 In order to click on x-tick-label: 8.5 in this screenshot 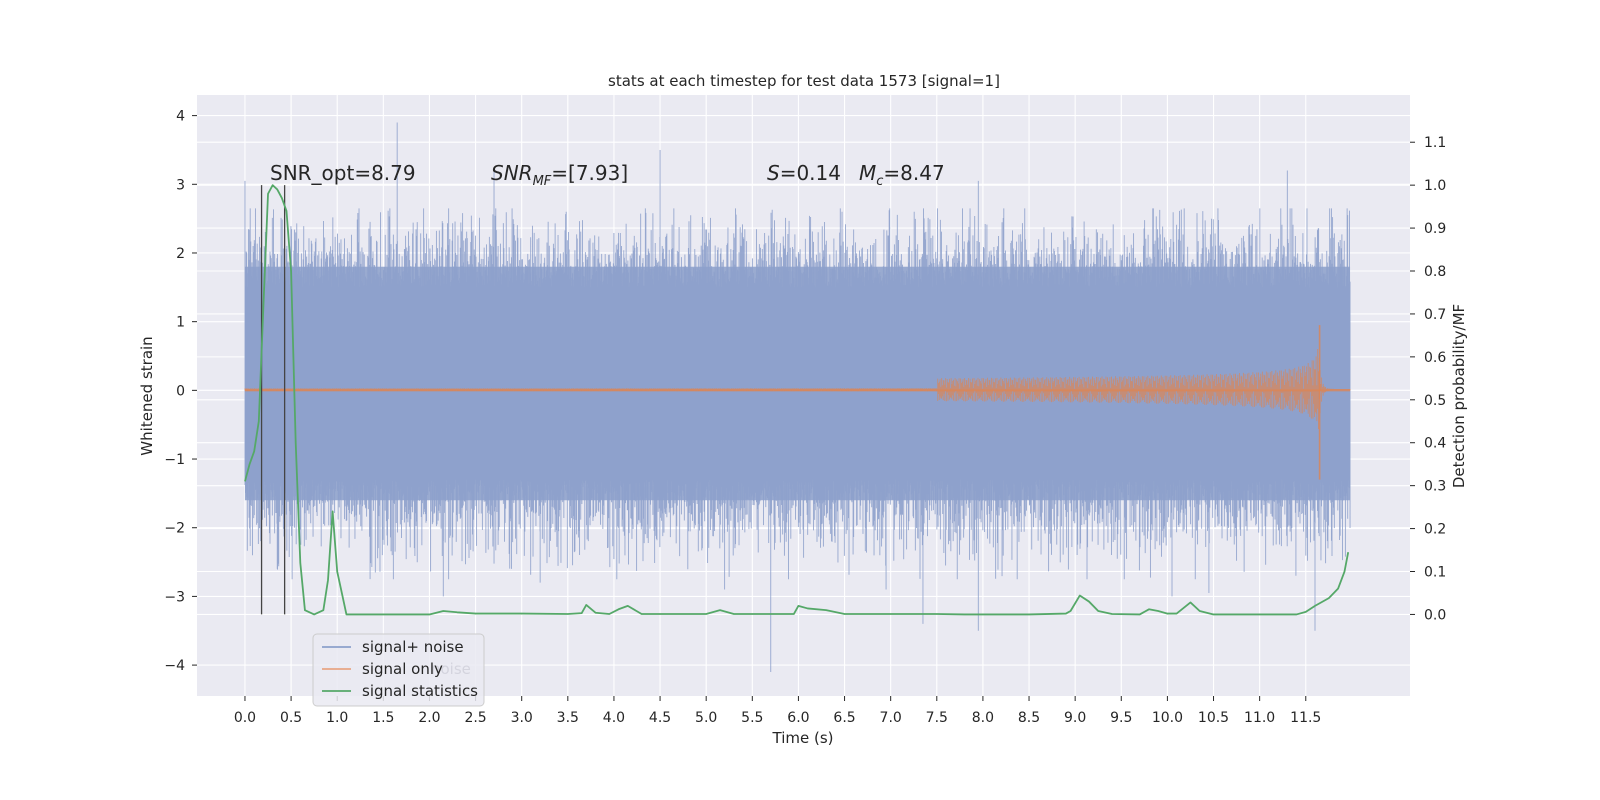, I will do `click(1029, 718)`.